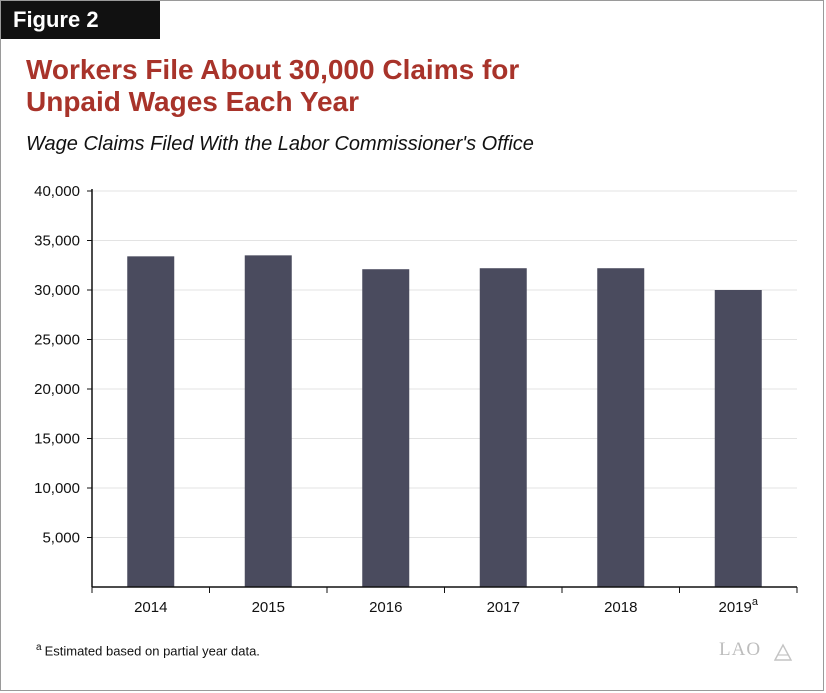 This screenshot has width=826, height=693. What do you see at coordinates (57, 290) in the screenshot?
I see `y-tick-label: 30,000` at bounding box center [57, 290].